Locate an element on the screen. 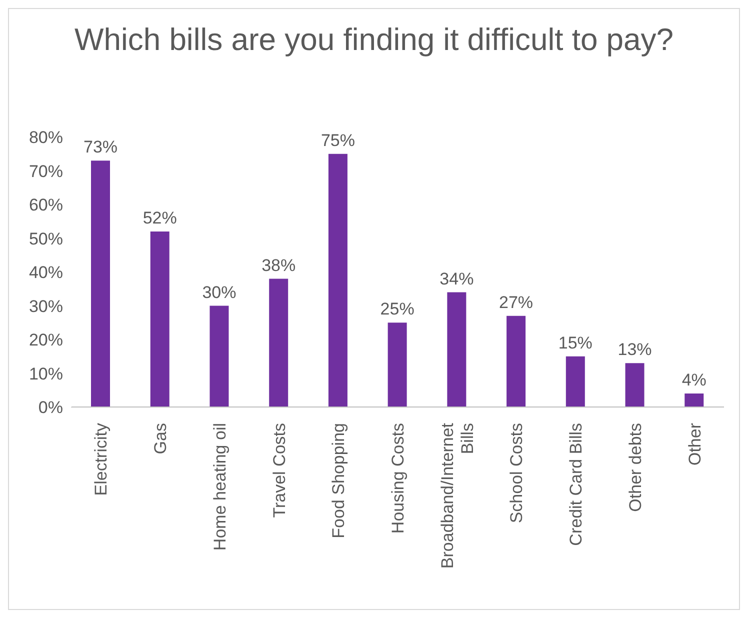 The image size is (752, 627). data-label: 75% is located at coordinates (337, 140).